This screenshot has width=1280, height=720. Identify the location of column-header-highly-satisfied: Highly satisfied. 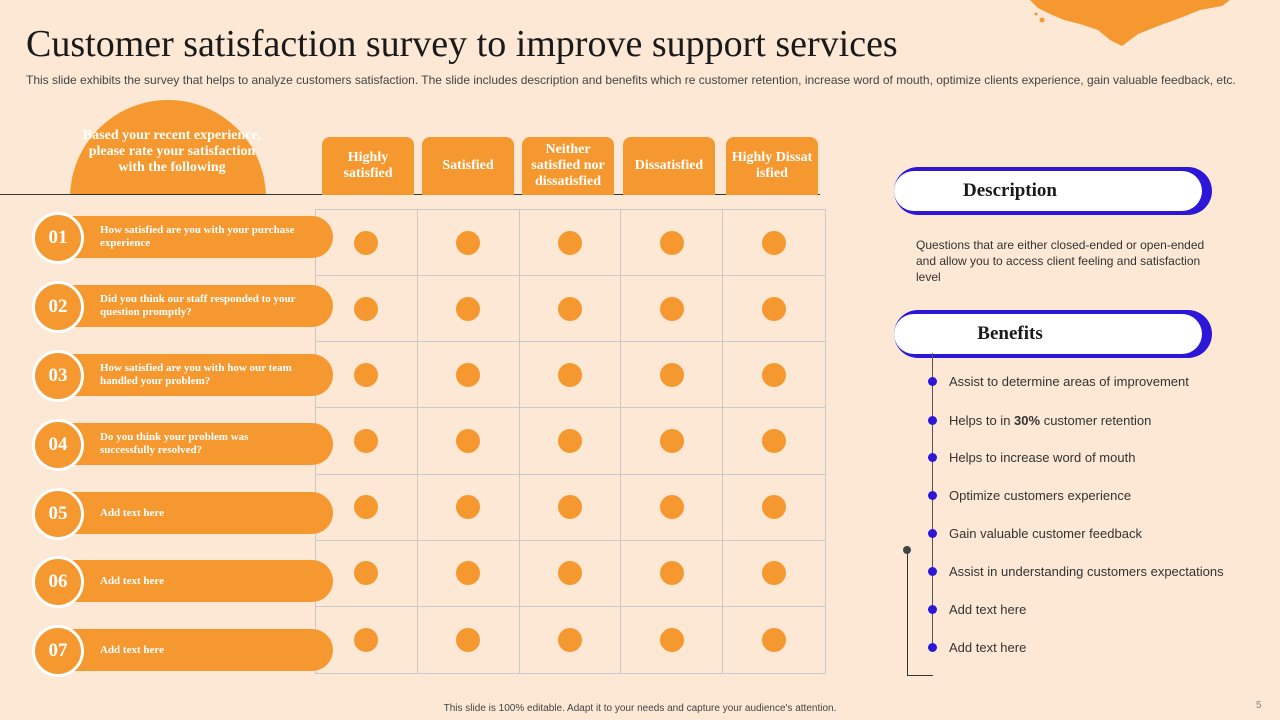
(368, 166).